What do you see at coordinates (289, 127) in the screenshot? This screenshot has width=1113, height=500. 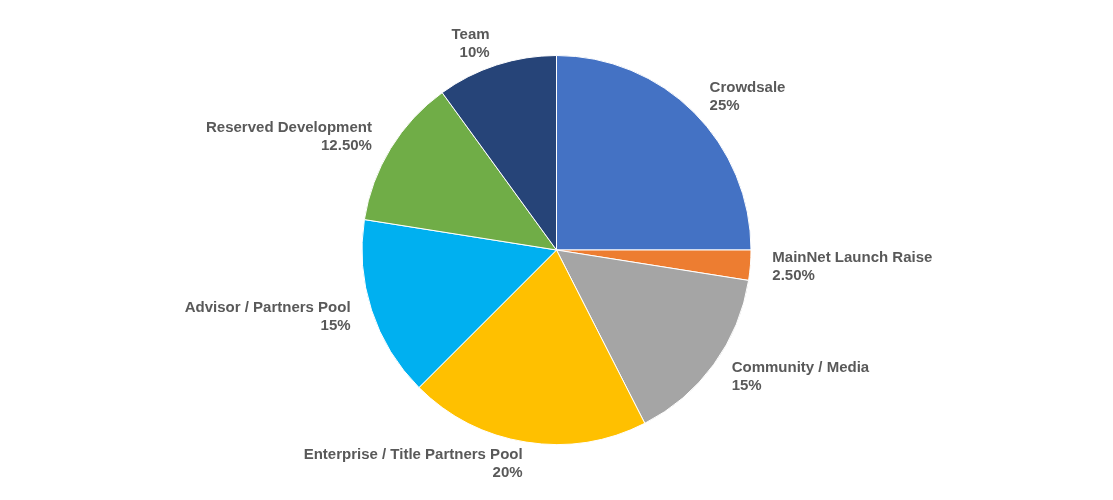 I see `slice-label: Reserved Development` at bounding box center [289, 127].